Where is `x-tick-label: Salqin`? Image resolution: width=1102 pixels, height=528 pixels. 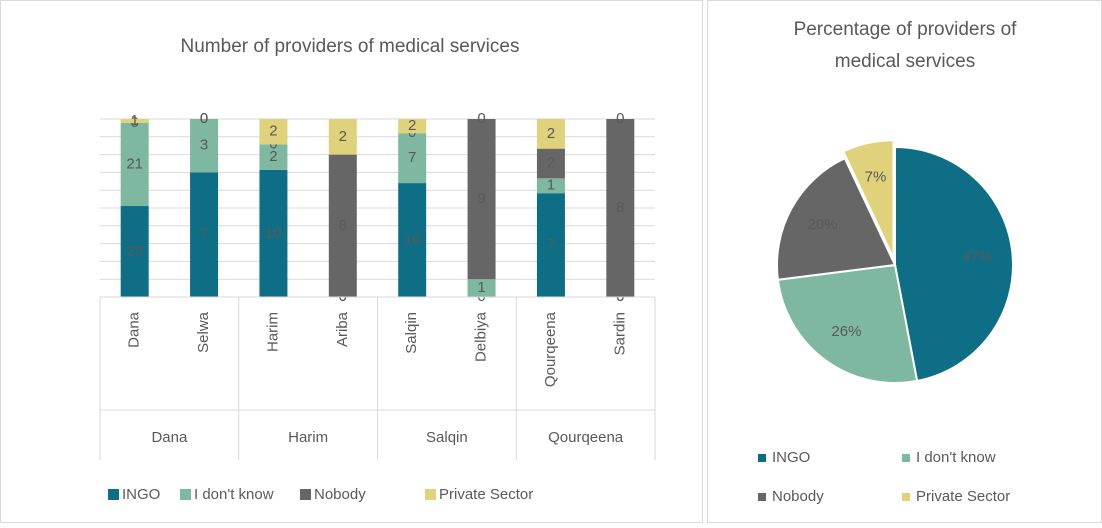
x-tick-label: Salqin is located at coordinates (411, 333).